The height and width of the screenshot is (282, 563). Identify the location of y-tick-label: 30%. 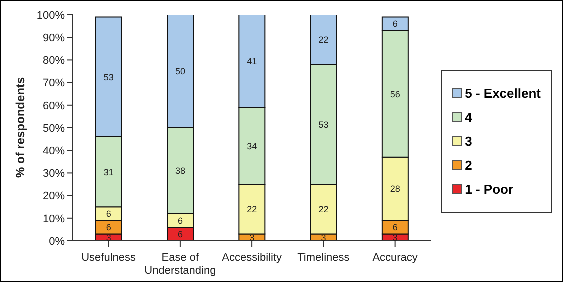
(54, 174).